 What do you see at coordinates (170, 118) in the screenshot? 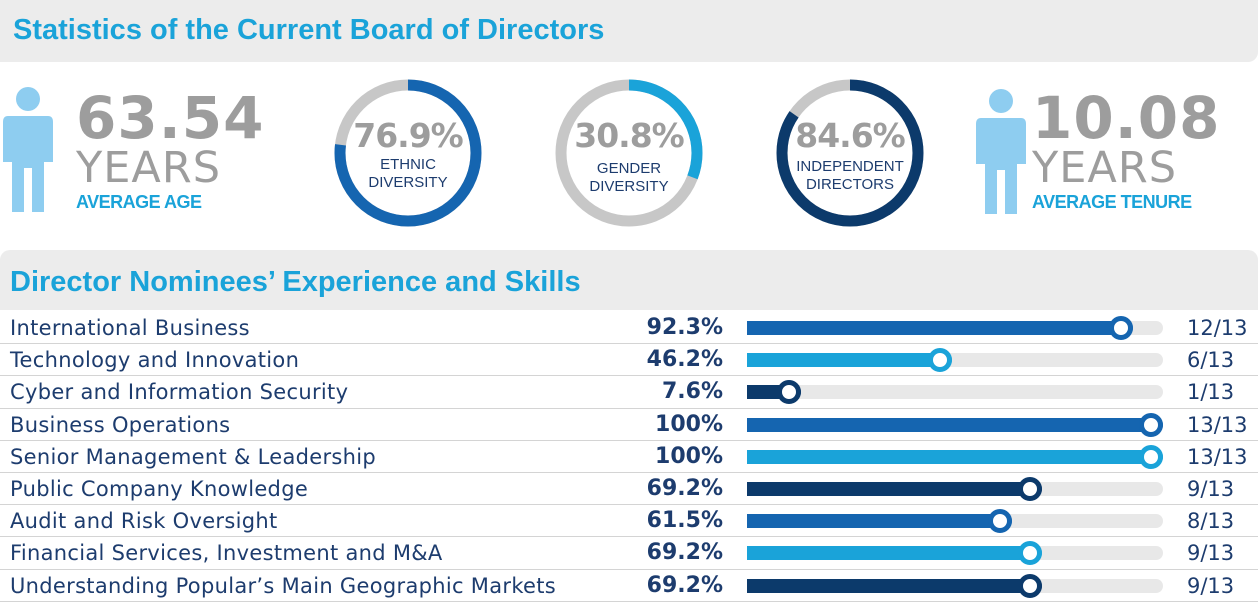
I see `average-age-value: 63.54` at bounding box center [170, 118].